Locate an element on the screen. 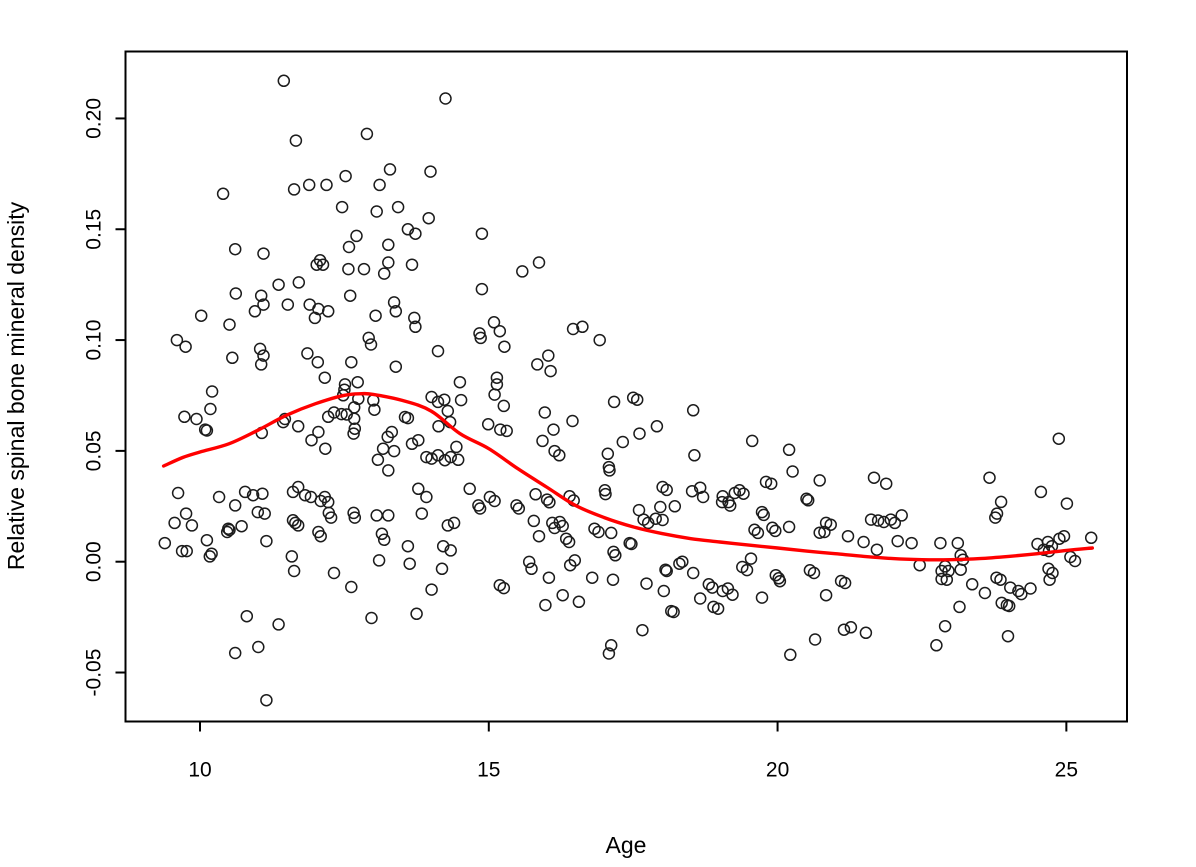 Image resolution: width=1196 pixels, height=867 pixels. y-tick-label: 0.05 is located at coordinates (94, 450).